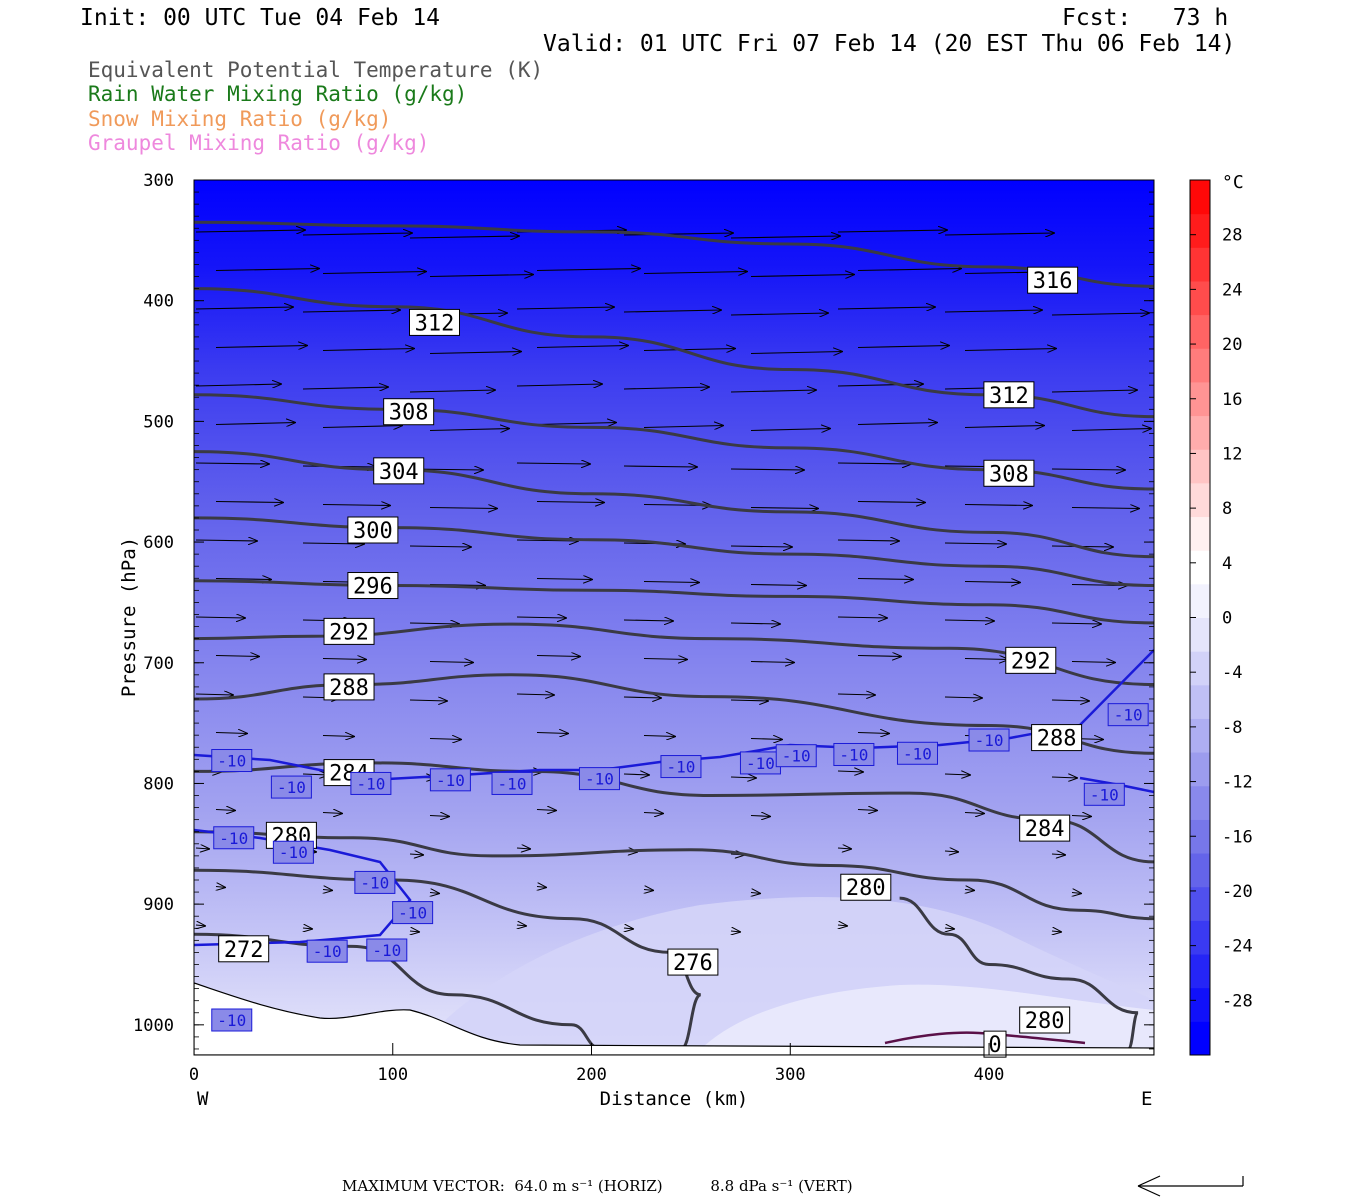  I want to click on y-tick-label: 900, so click(158, 905).